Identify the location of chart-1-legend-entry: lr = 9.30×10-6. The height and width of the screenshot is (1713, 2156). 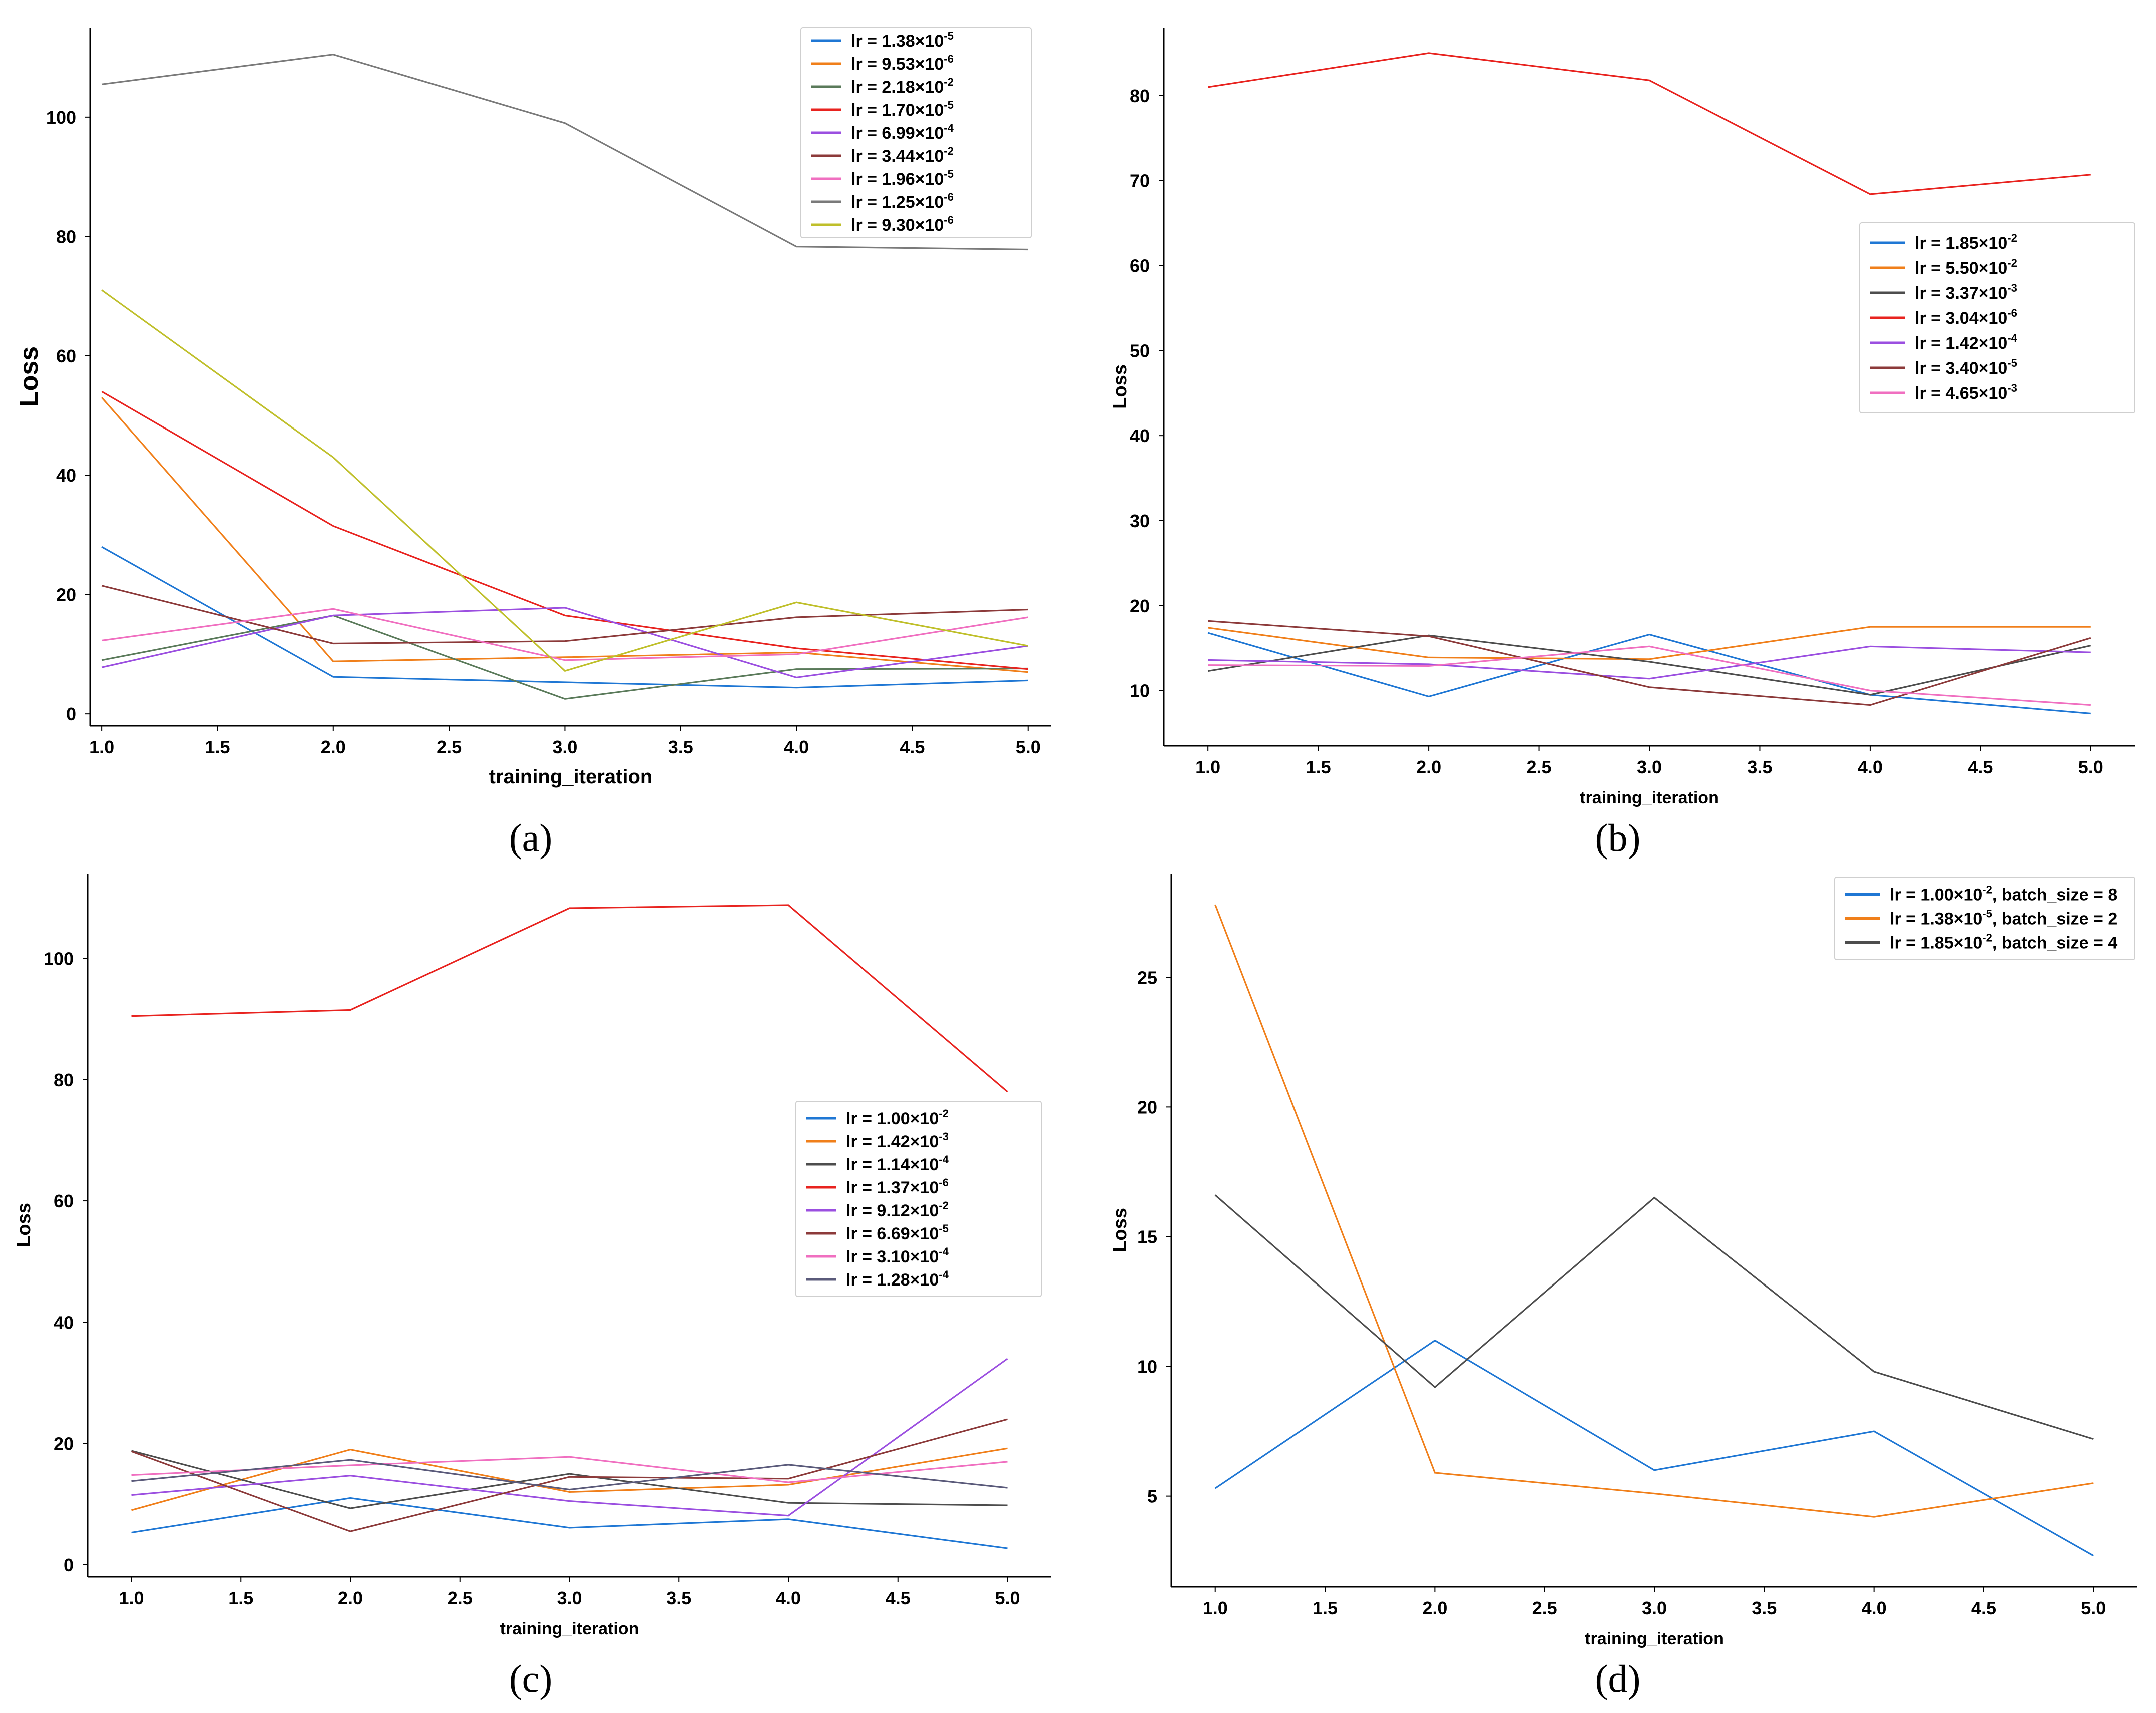
(903, 225).